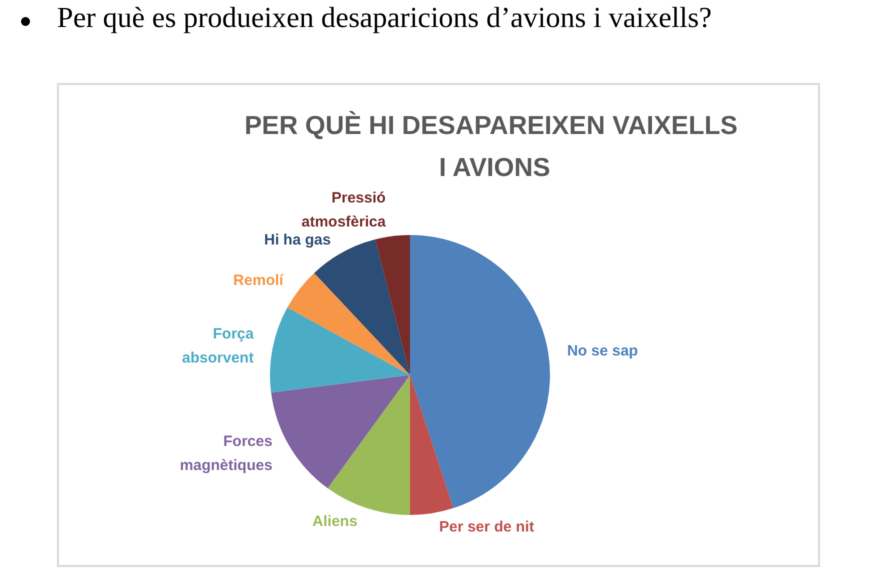 This screenshot has height=584, width=871. Describe the element at coordinates (384, 18) in the screenshot. I see `text: Per què es produeixen desaparicions d’avions i vaixells?` at that location.